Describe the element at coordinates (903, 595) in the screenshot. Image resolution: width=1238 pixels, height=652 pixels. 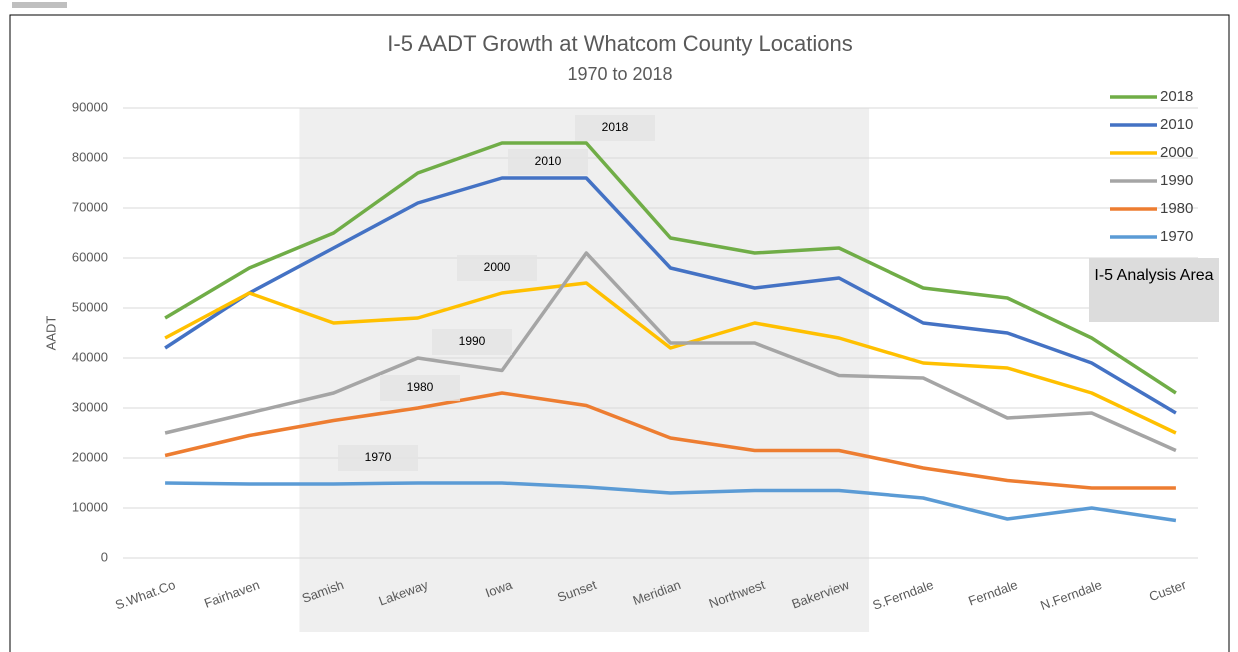
I see `x-tick-label: S.Ferndale` at that location.